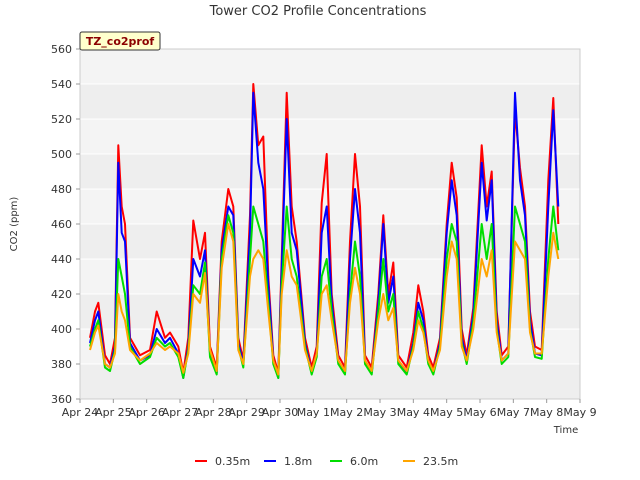 The width and height of the screenshot is (640, 480). Describe the element at coordinates (61, 224) in the screenshot. I see `y-tick-label: 460` at that location.